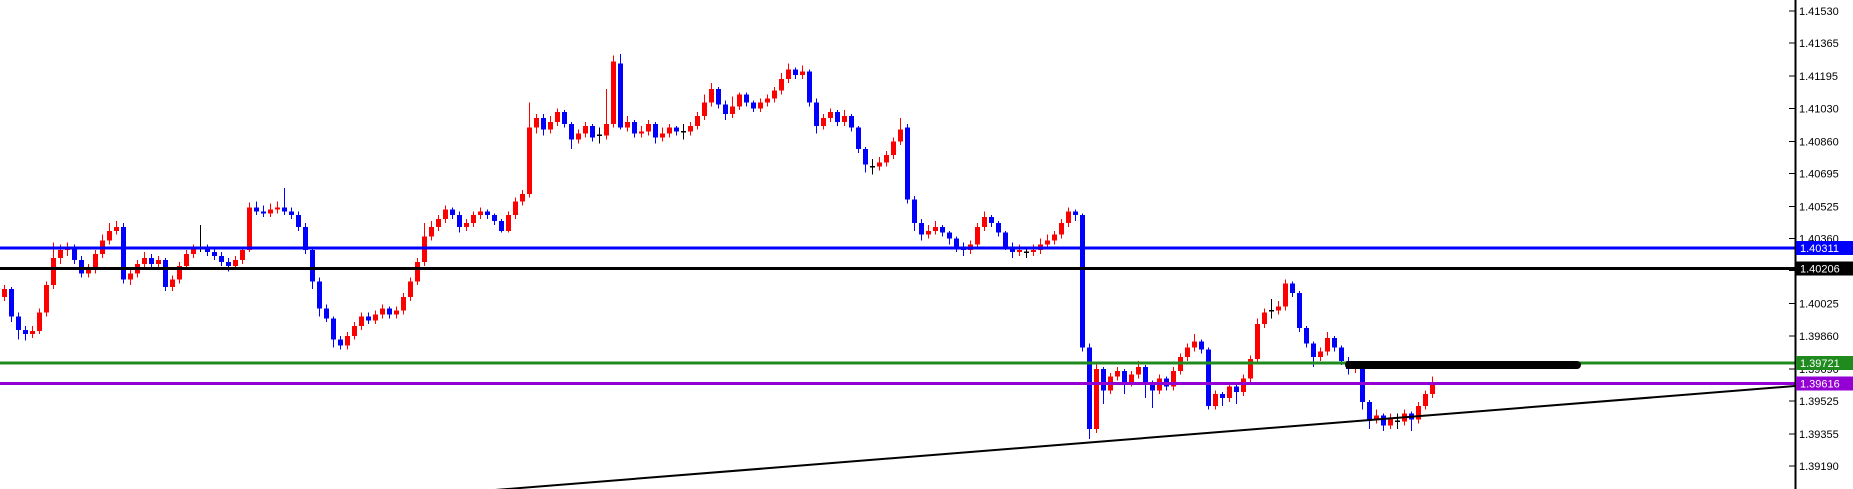 This screenshot has height=489, width=1853. I want to click on axis-label: 1.41030, so click(1819, 109).